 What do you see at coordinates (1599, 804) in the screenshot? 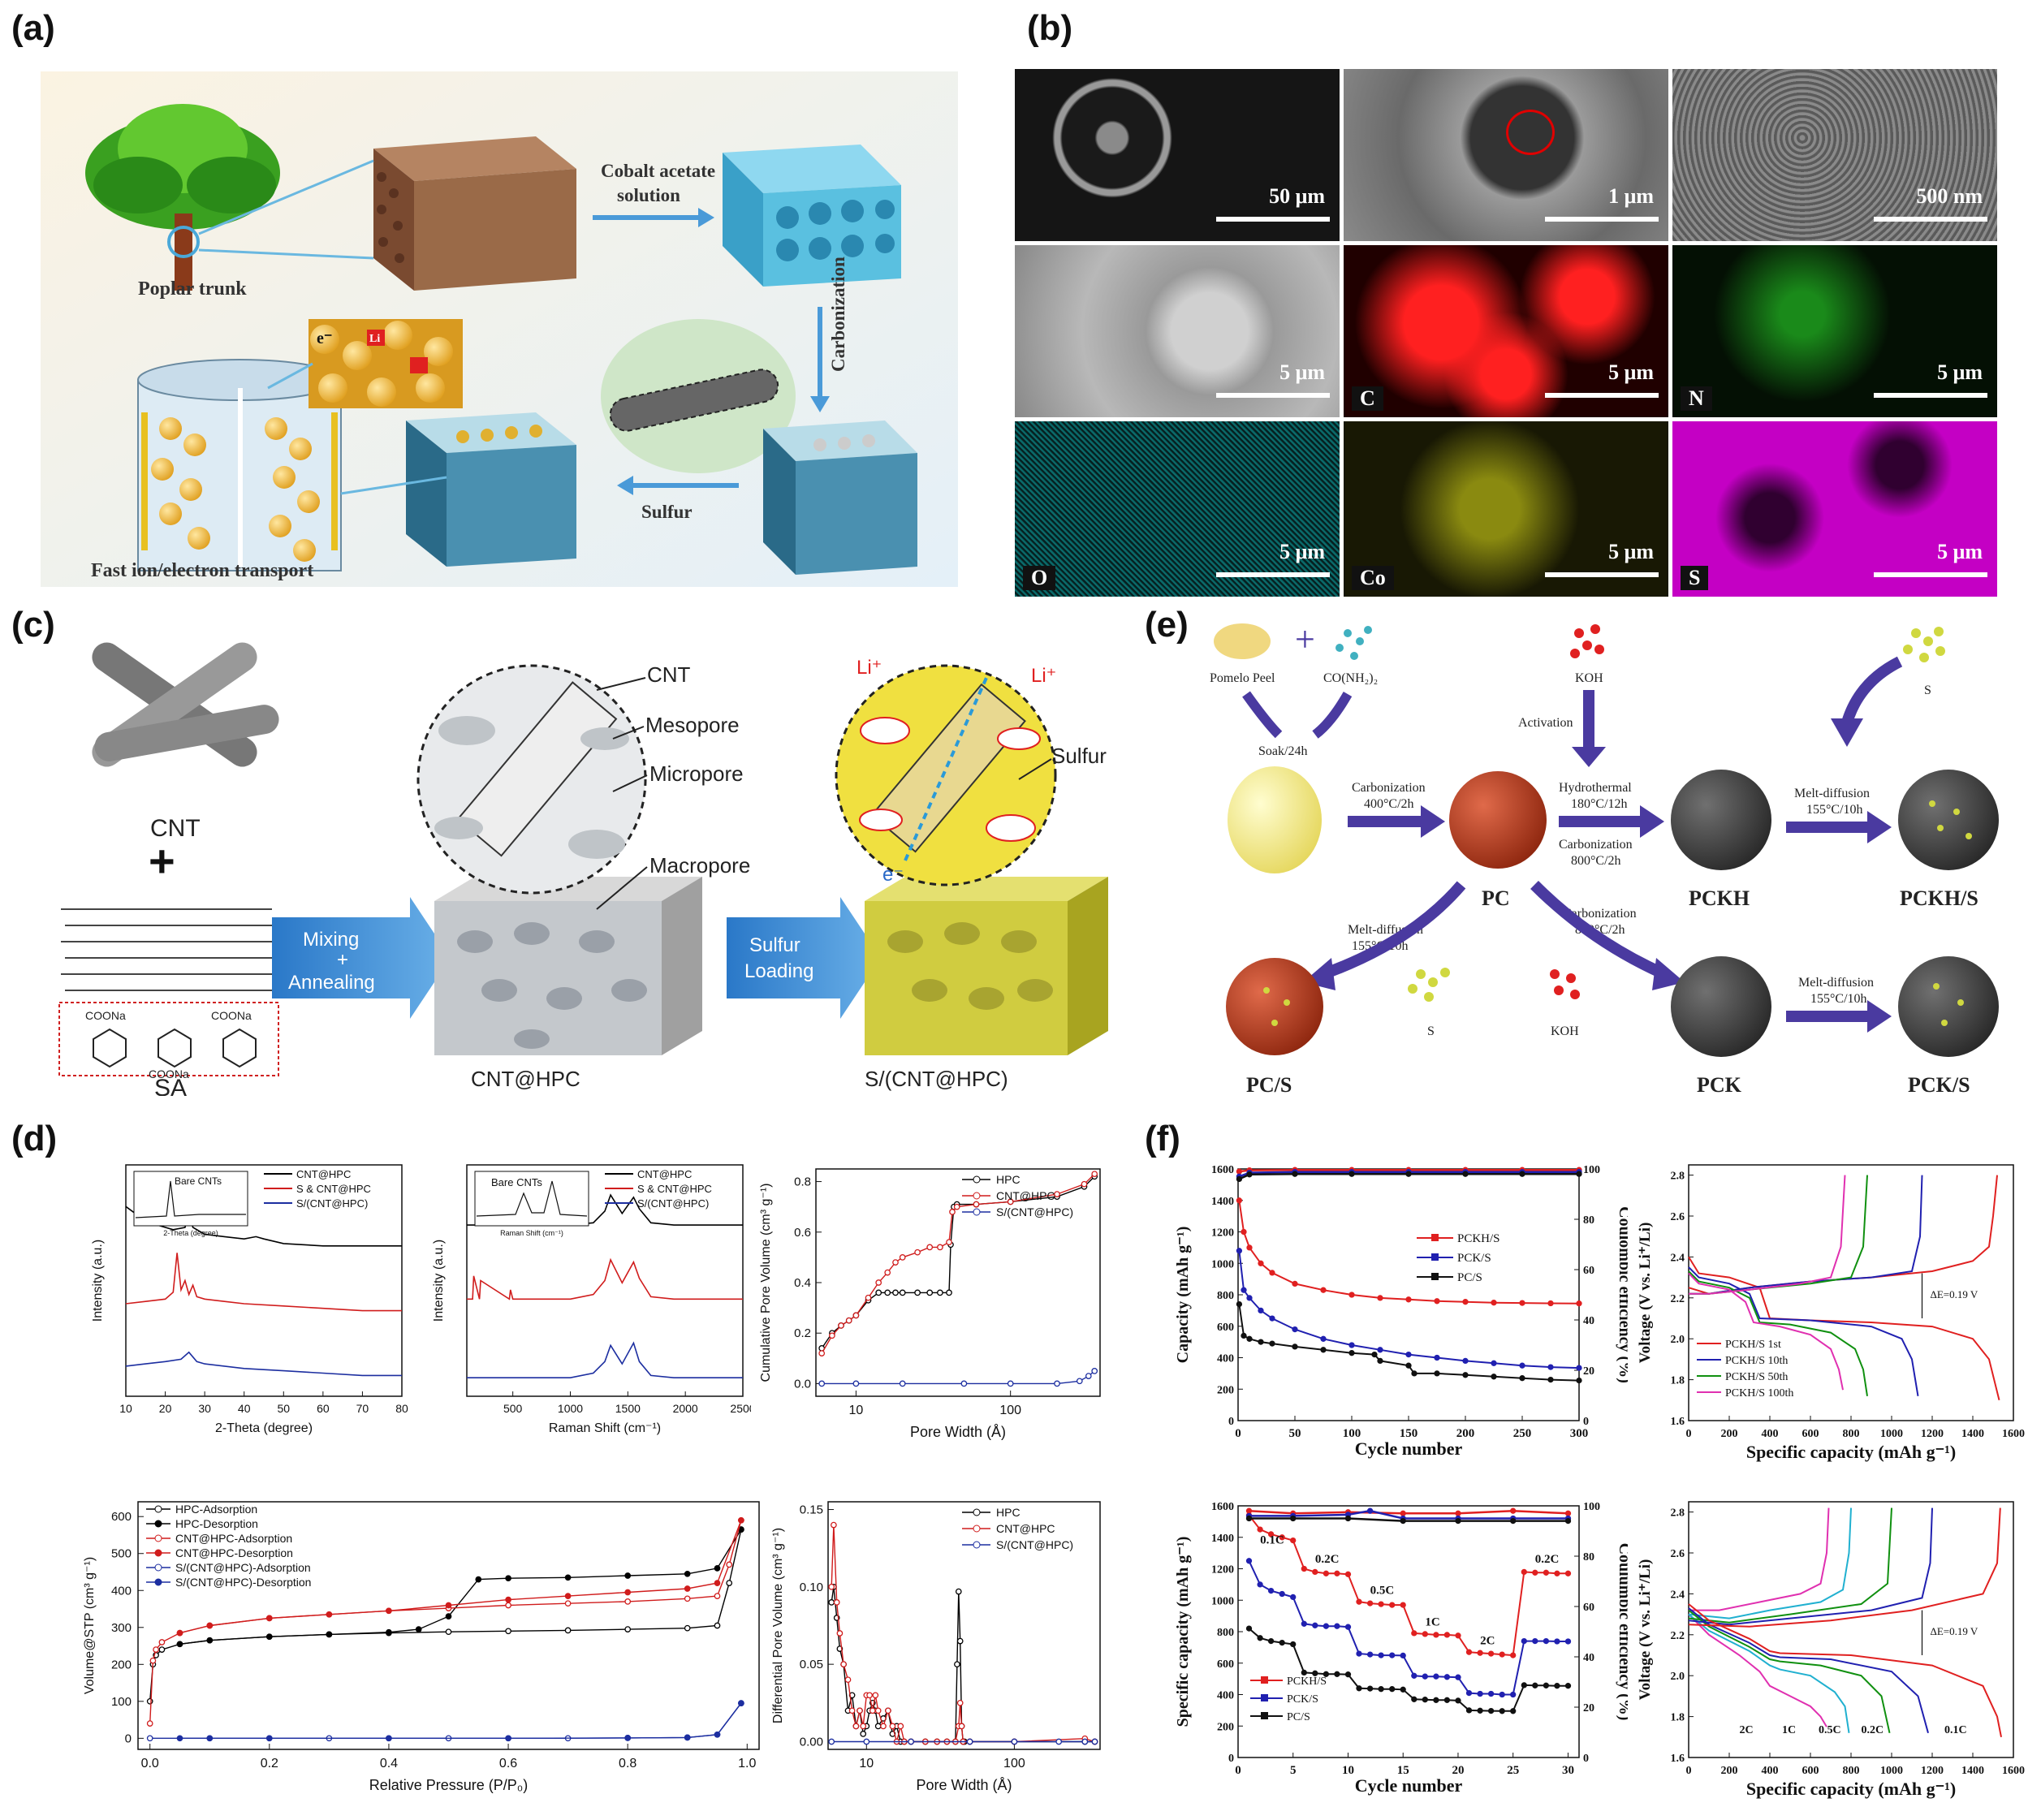
I see `svg-text: 180°C/12h` at bounding box center [1599, 804].